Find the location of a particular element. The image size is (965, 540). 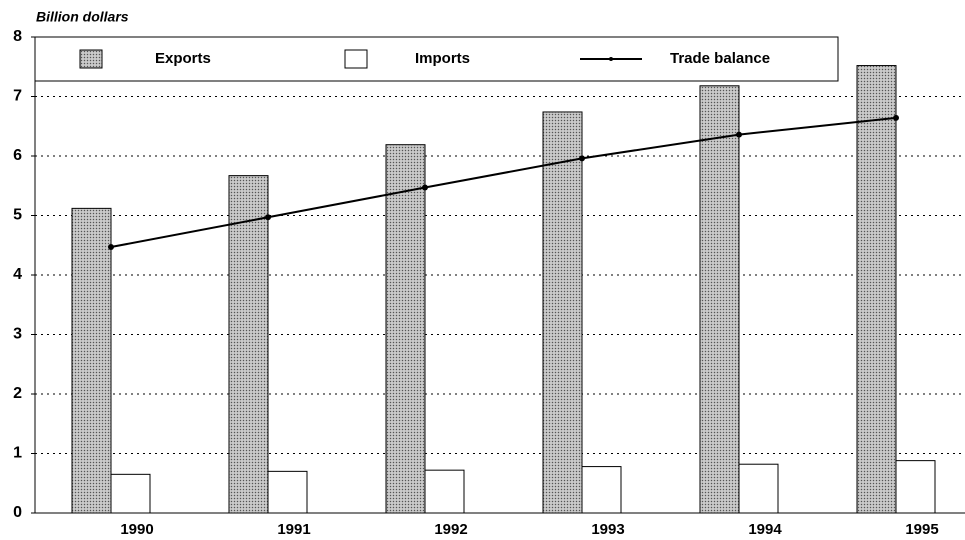

legend-label: Exports is located at coordinates (183, 58).